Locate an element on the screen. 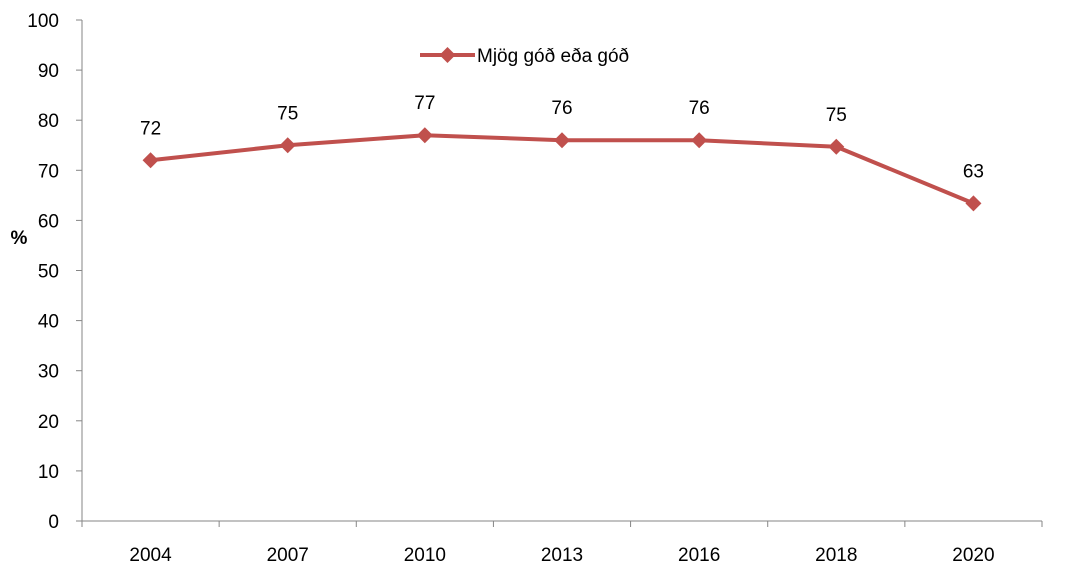 The image size is (1071, 569). x-ticks: 2004 2007 2010 2013 2016 2018 2020 is located at coordinates (562, 543).